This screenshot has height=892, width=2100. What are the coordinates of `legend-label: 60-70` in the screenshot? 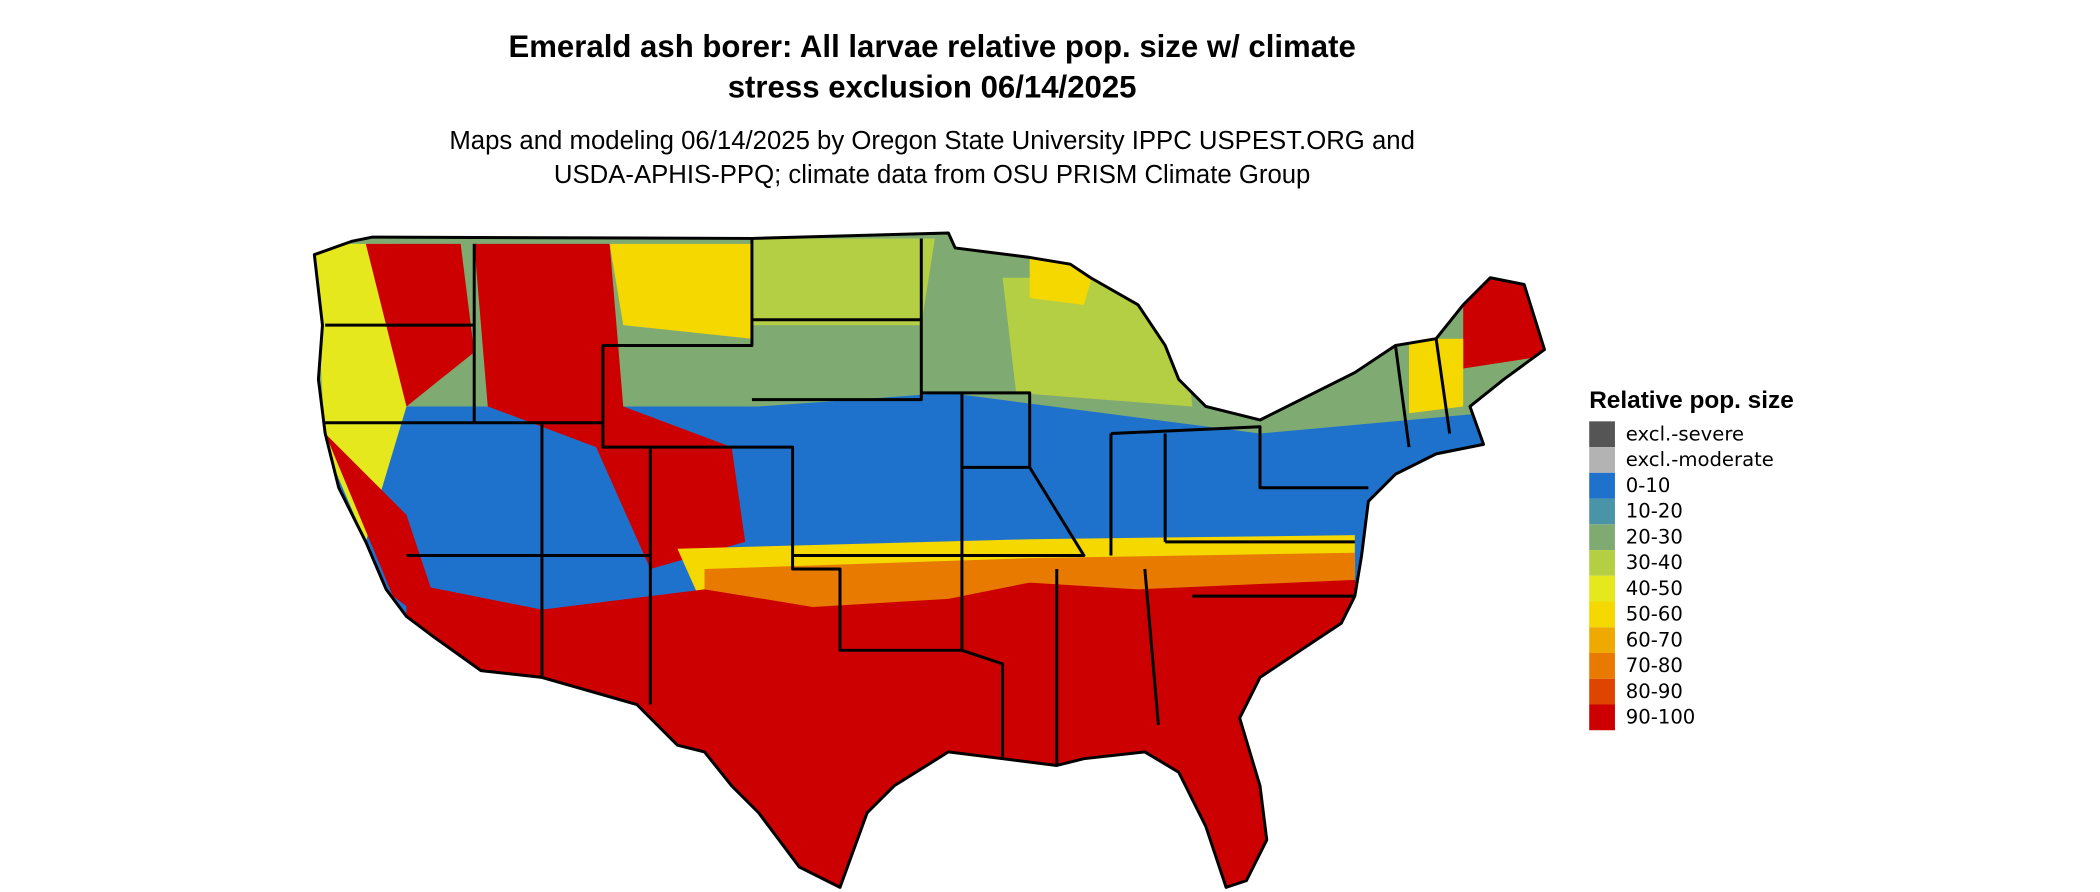 It's located at (1654, 639).